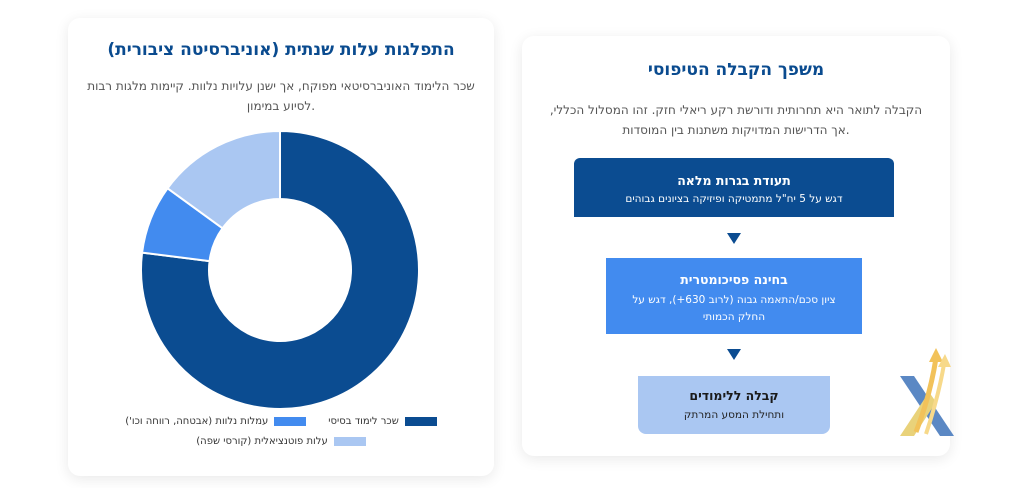 This screenshot has height=488, width=1024. I want to click on legend-label-fees: עמלות נלוות (אבטחה, רווחה וכו'), so click(197, 421).